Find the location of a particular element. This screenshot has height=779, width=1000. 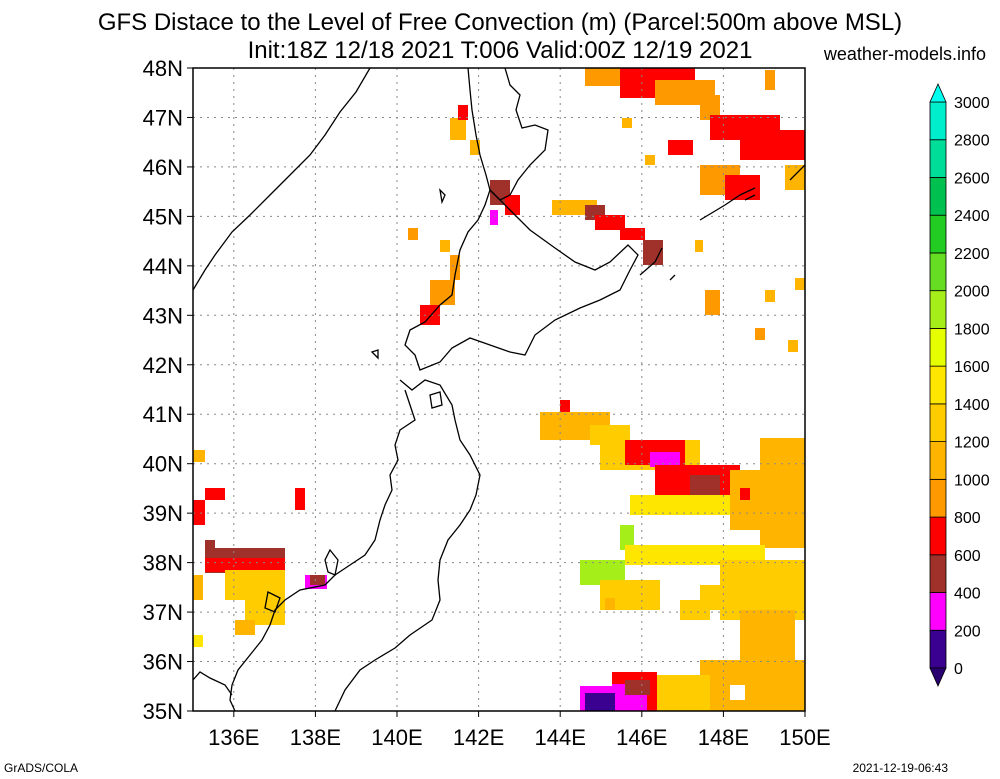

lat-tick-label: 41N is located at coordinates (163, 414).